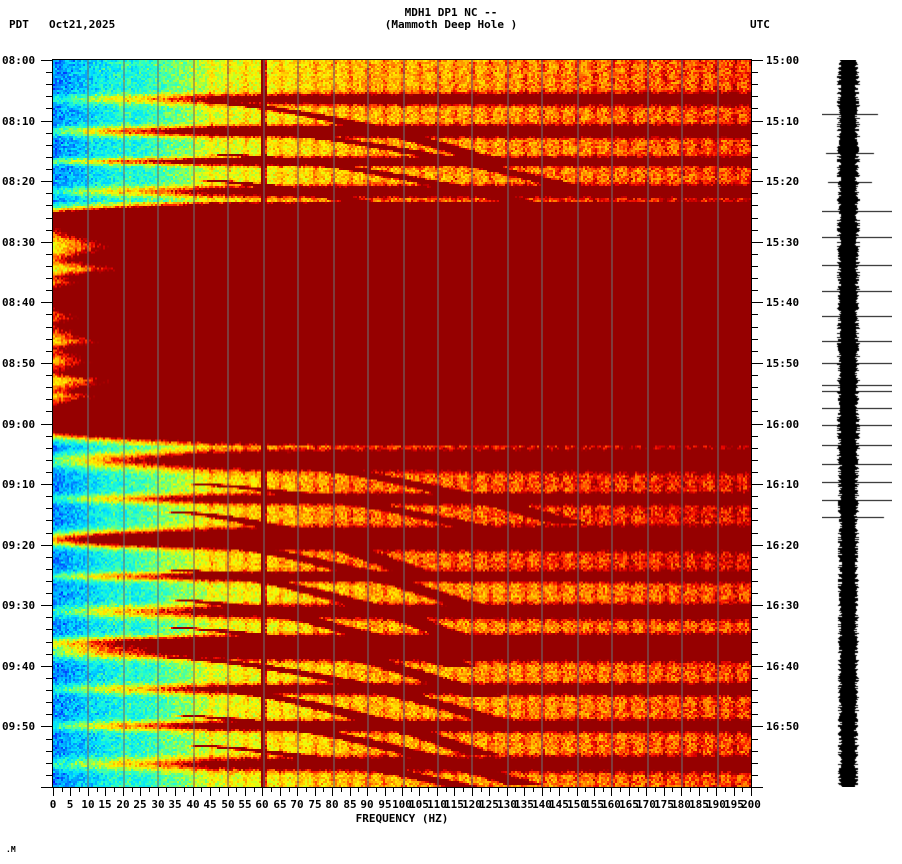  I want to click on time-label-utc: 15:20, so click(783, 181).